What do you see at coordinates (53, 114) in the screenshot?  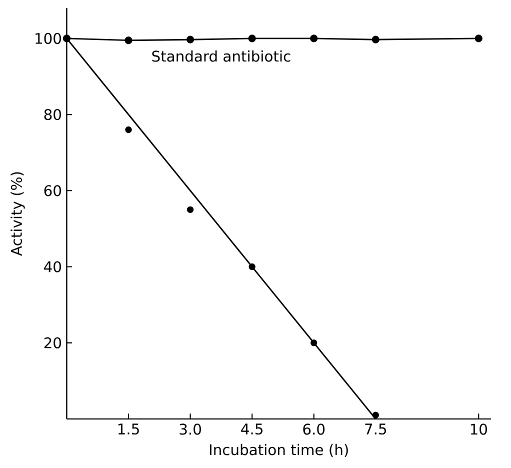 I see `y-tick-label: 80` at bounding box center [53, 114].